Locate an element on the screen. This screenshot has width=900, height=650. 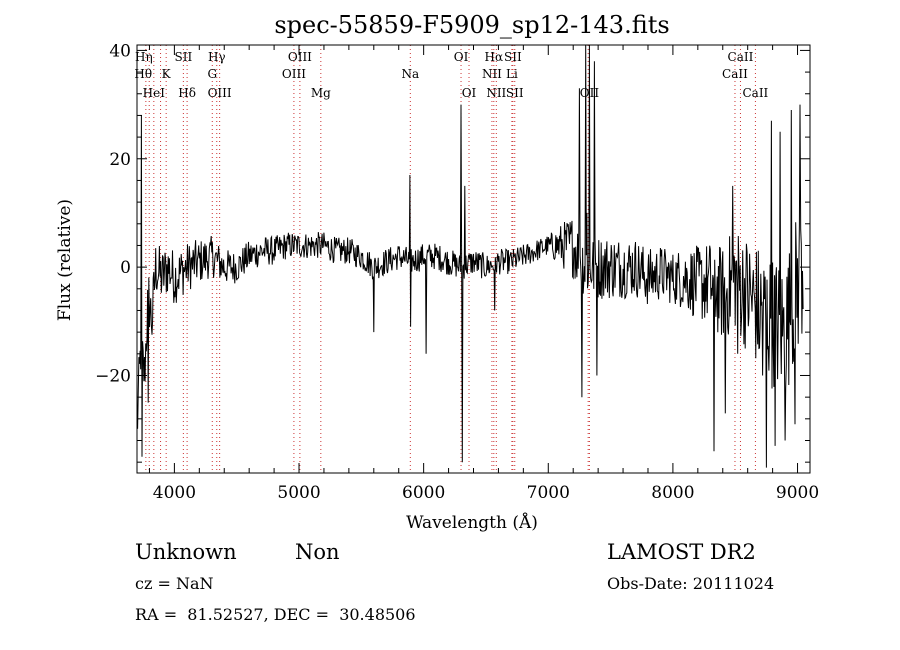
survey-label: LAMOST DR2 is located at coordinates (681, 552).